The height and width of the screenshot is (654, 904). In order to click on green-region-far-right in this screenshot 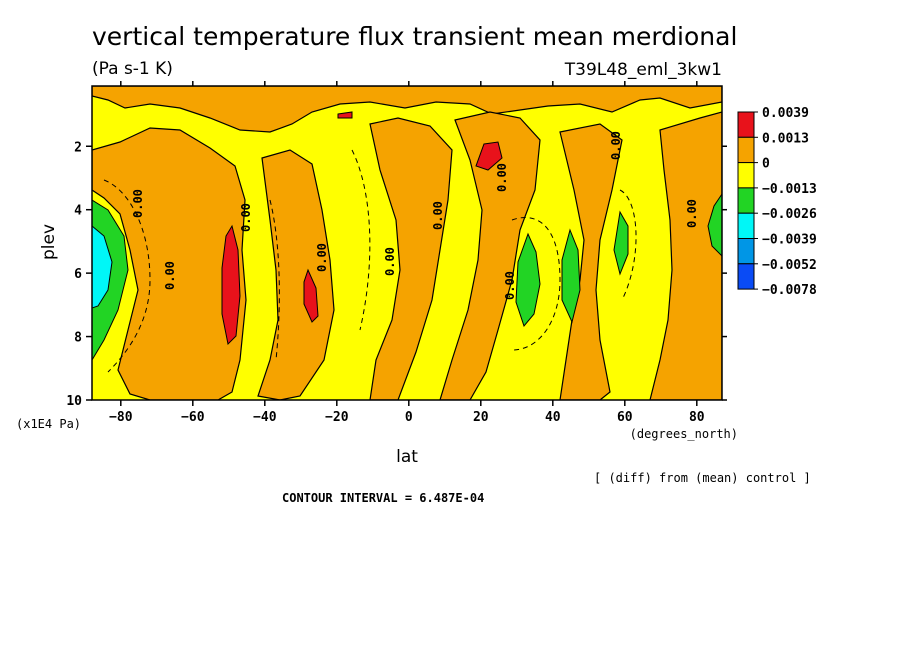, I will do `click(714, 225)`.